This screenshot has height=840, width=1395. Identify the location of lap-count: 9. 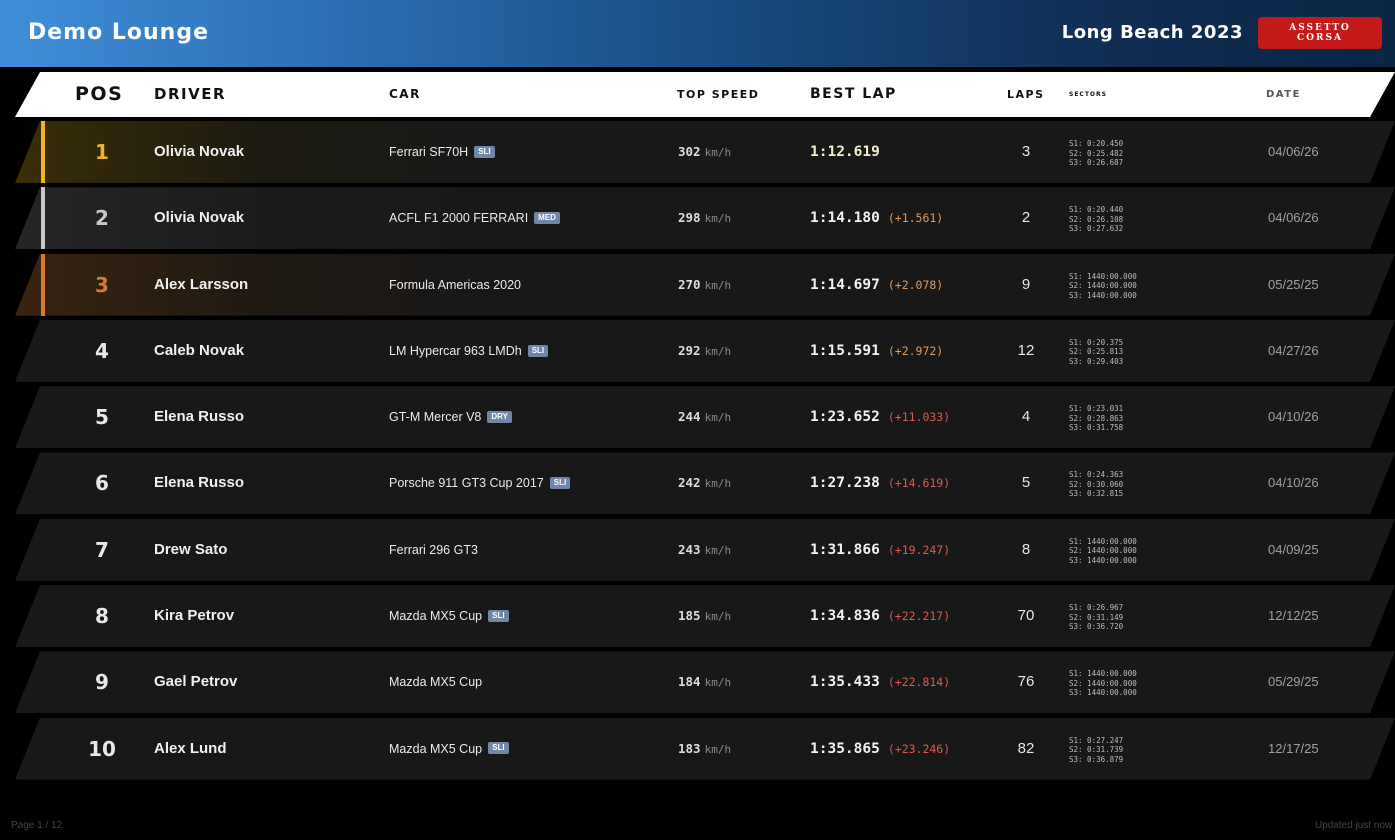
(1026, 284).